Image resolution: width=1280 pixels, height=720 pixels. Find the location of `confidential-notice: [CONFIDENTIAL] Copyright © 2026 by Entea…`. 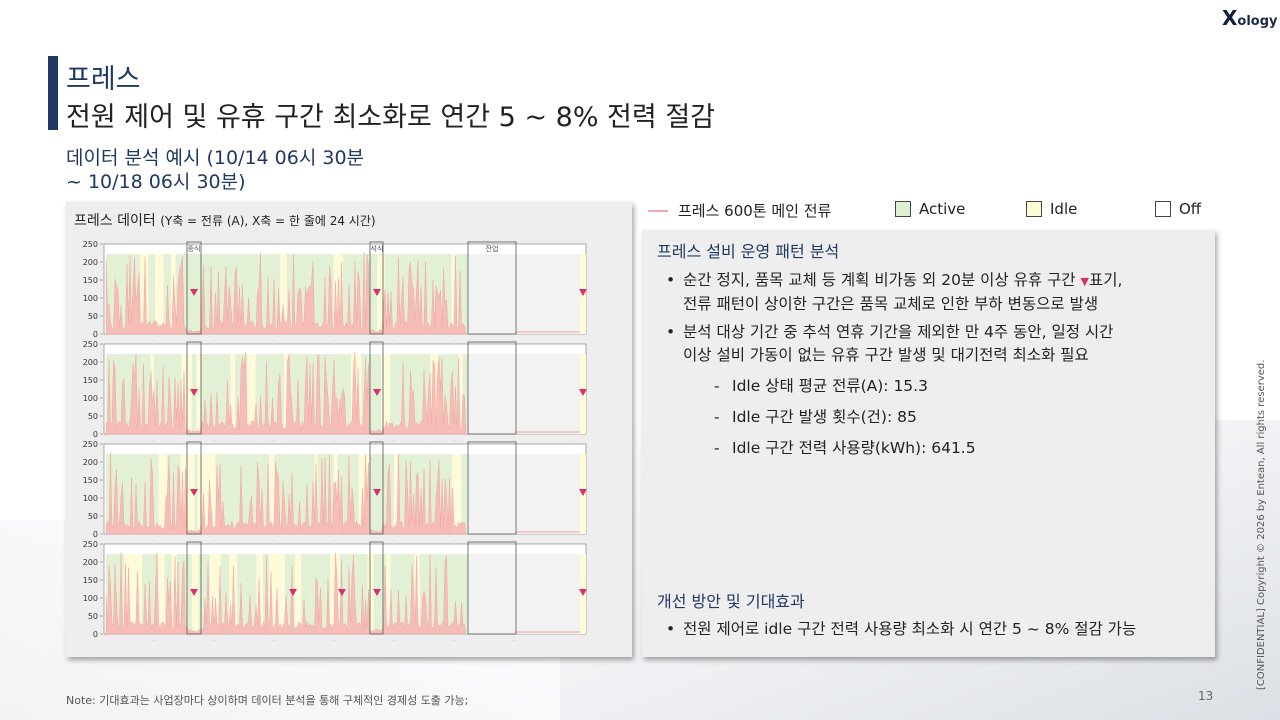

confidential-notice: [CONFIDENTIAL] Copyright © 2026 by Entea… is located at coordinates (1261, 524).